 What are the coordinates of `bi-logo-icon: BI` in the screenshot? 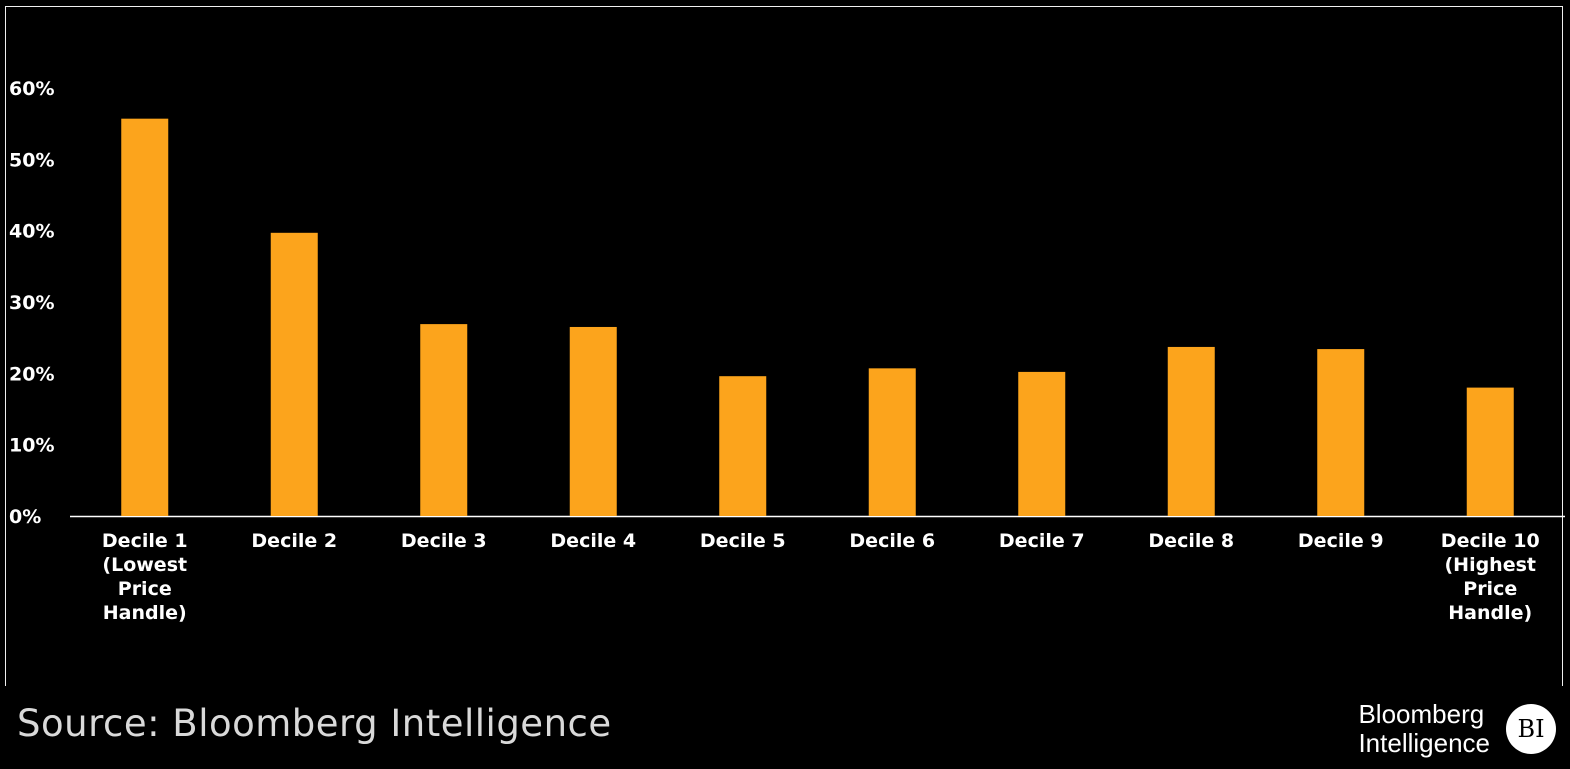 It's located at (1531, 729).